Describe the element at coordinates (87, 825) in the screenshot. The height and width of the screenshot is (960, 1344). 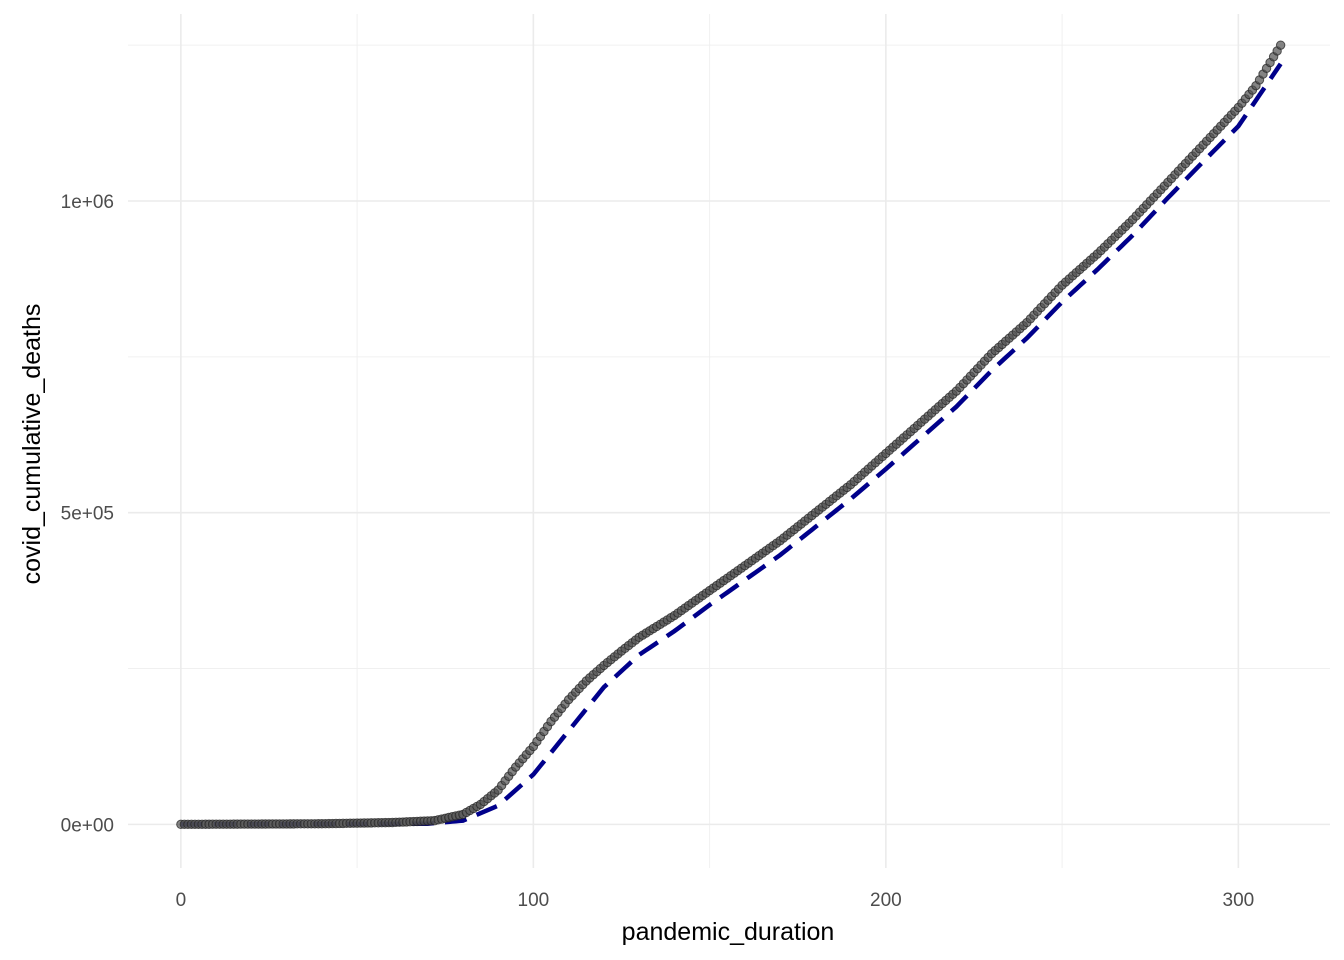
I see `y-tick-label: 0e+00` at that location.